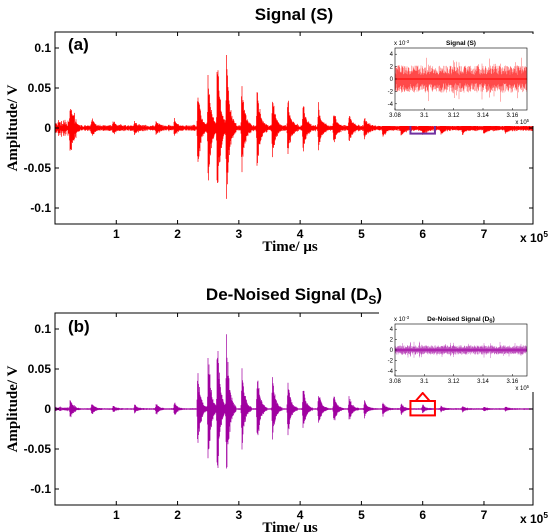 This screenshot has height=532, width=550. Describe the element at coordinates (78, 44) in the screenshot. I see `panel-label: (a)` at that location.